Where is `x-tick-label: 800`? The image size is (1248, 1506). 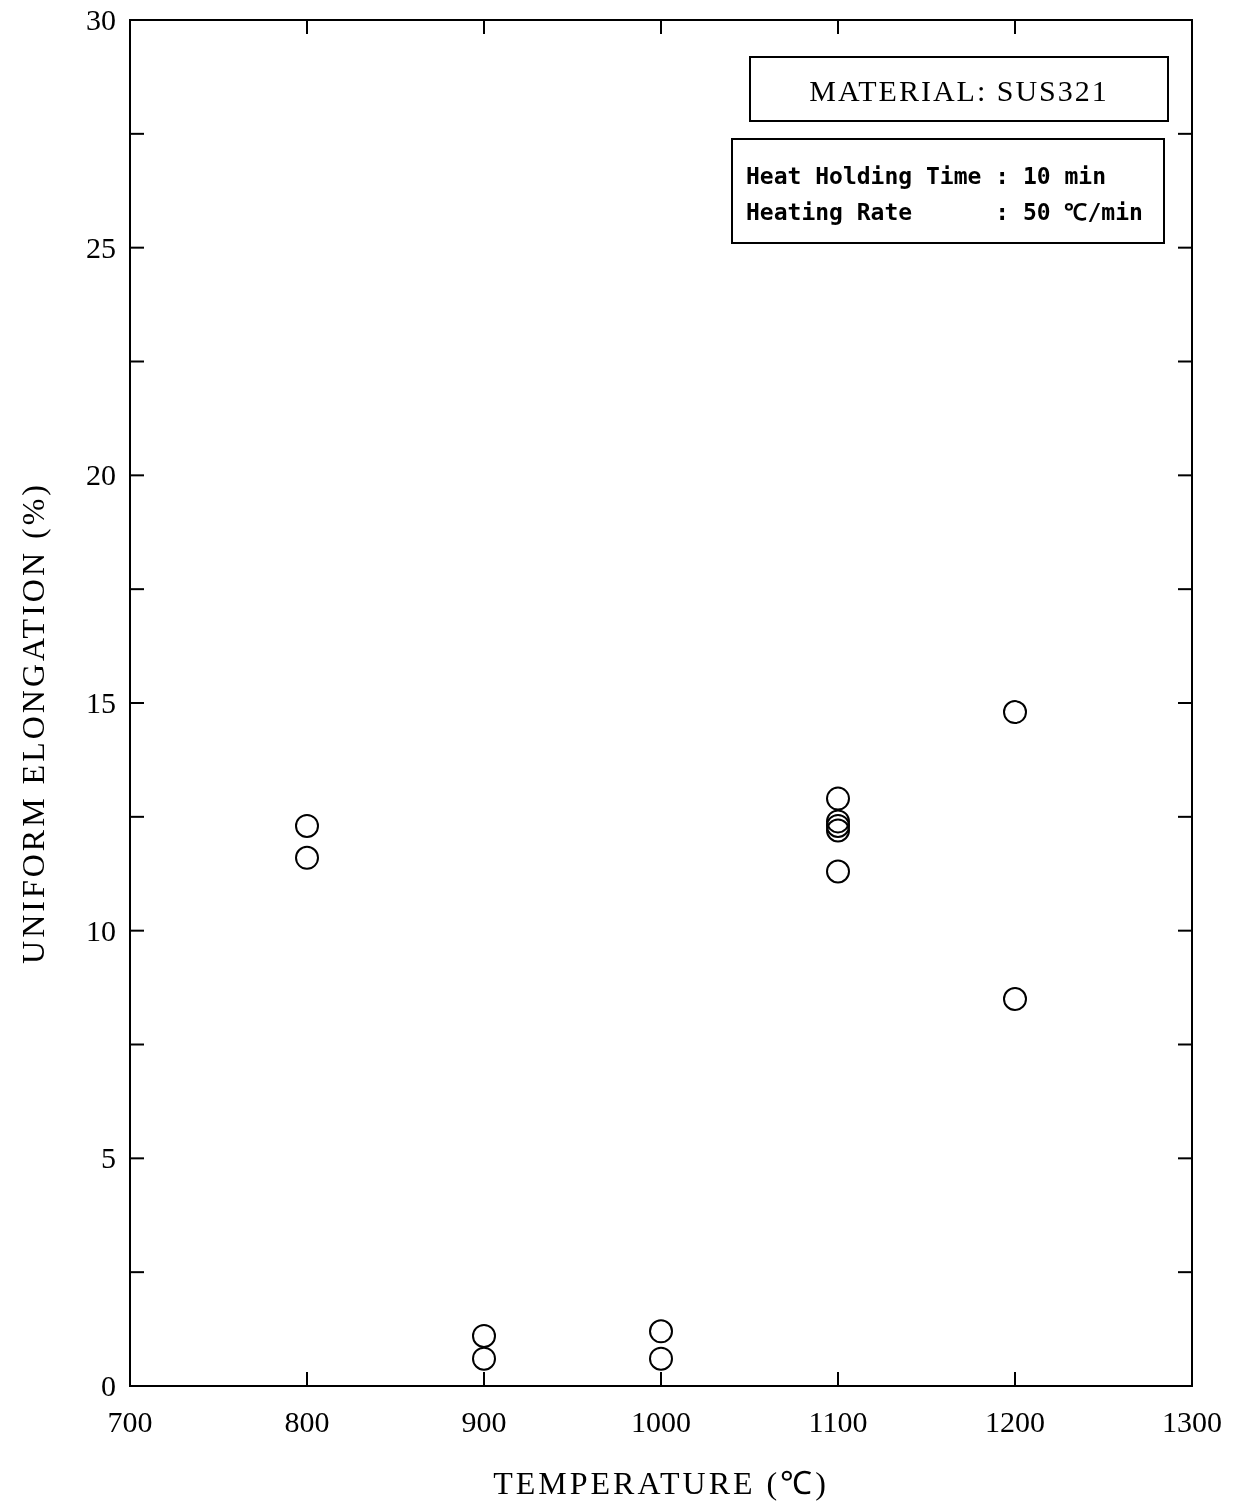
x-tick-label: 800 is located at coordinates (307, 1421).